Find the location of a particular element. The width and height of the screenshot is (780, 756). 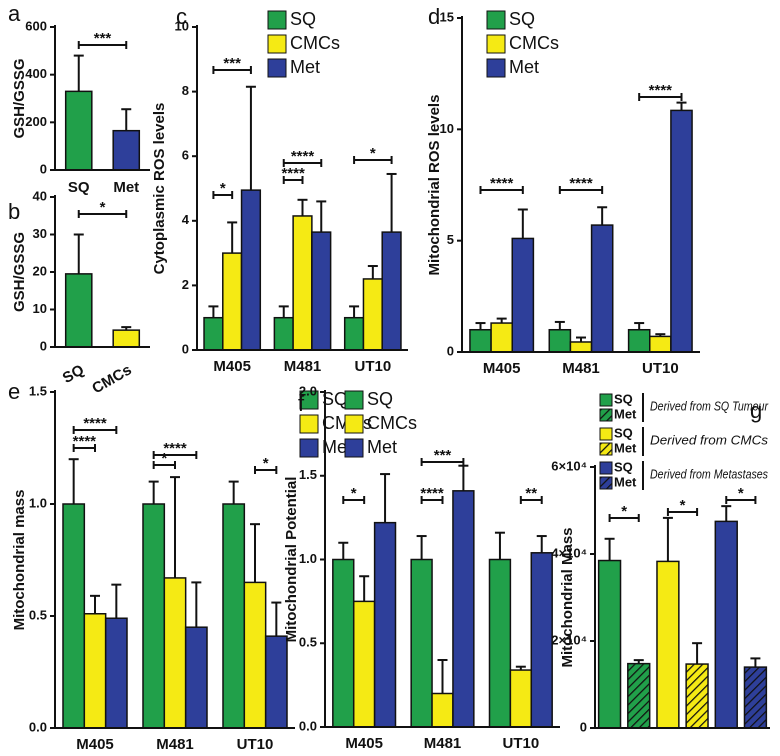

y-axis-title: Mitochondrial mass is located at coordinates (19, 560).